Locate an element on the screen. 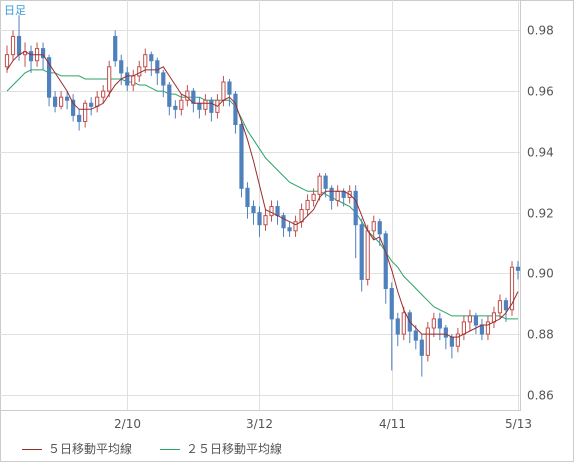 The height and width of the screenshot is (462, 574). x-tick-label: 4/11 is located at coordinates (392, 424).